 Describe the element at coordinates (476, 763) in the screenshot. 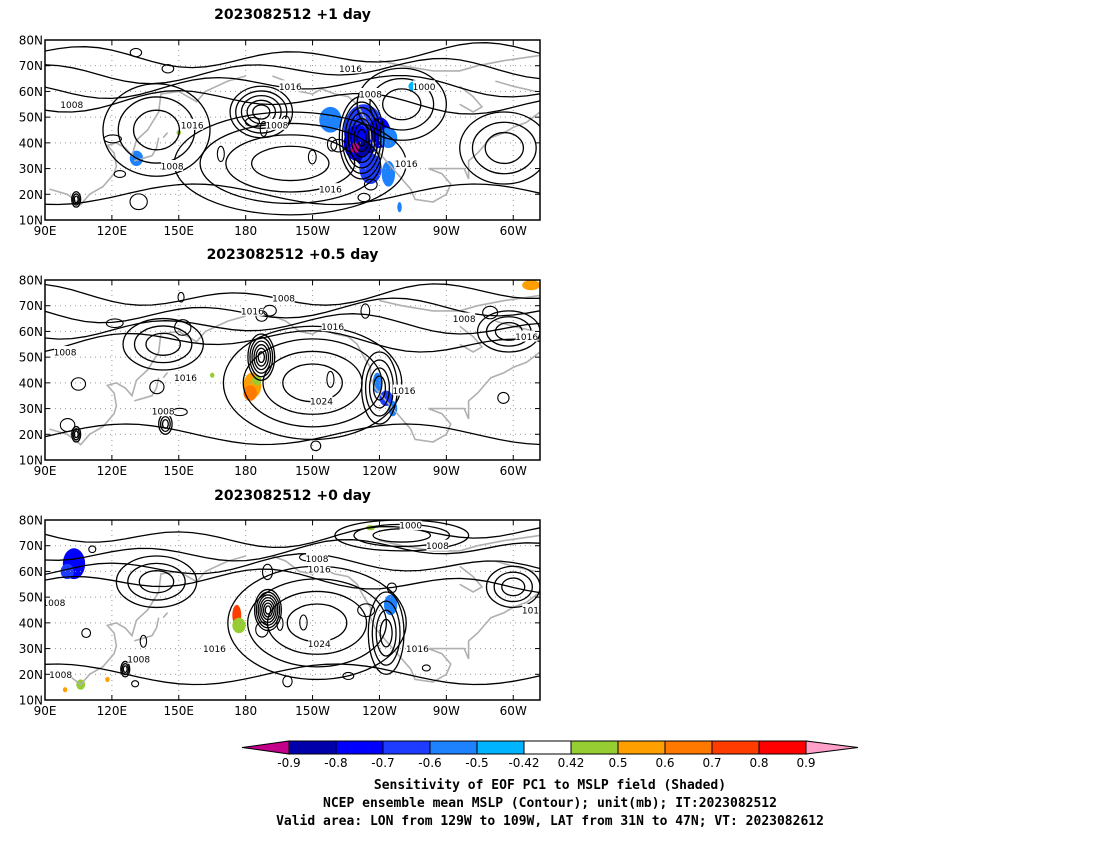

I see `colorbar-label: -0.5` at that location.